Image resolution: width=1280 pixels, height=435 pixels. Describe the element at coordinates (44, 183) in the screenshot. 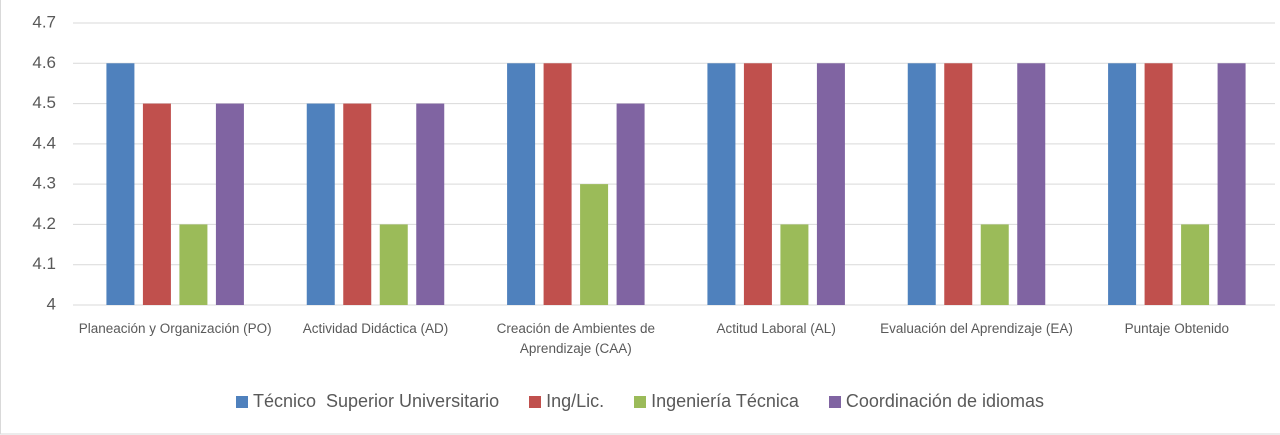

I see `y-tick-label: 4.3` at that location.